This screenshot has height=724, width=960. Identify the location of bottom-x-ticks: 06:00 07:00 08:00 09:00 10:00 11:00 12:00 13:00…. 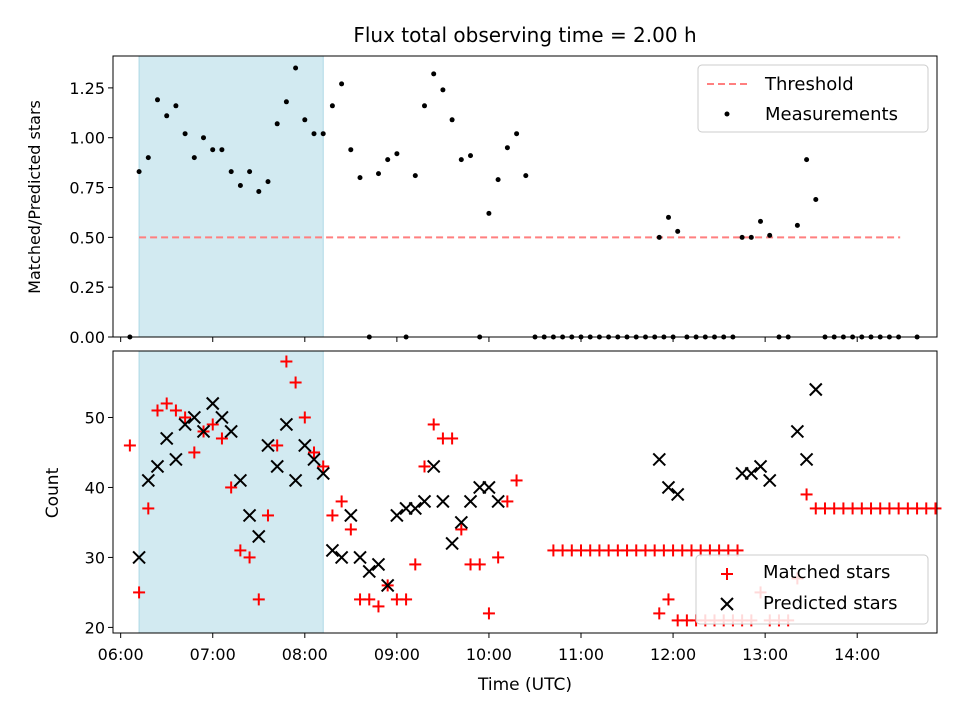
(489, 648).